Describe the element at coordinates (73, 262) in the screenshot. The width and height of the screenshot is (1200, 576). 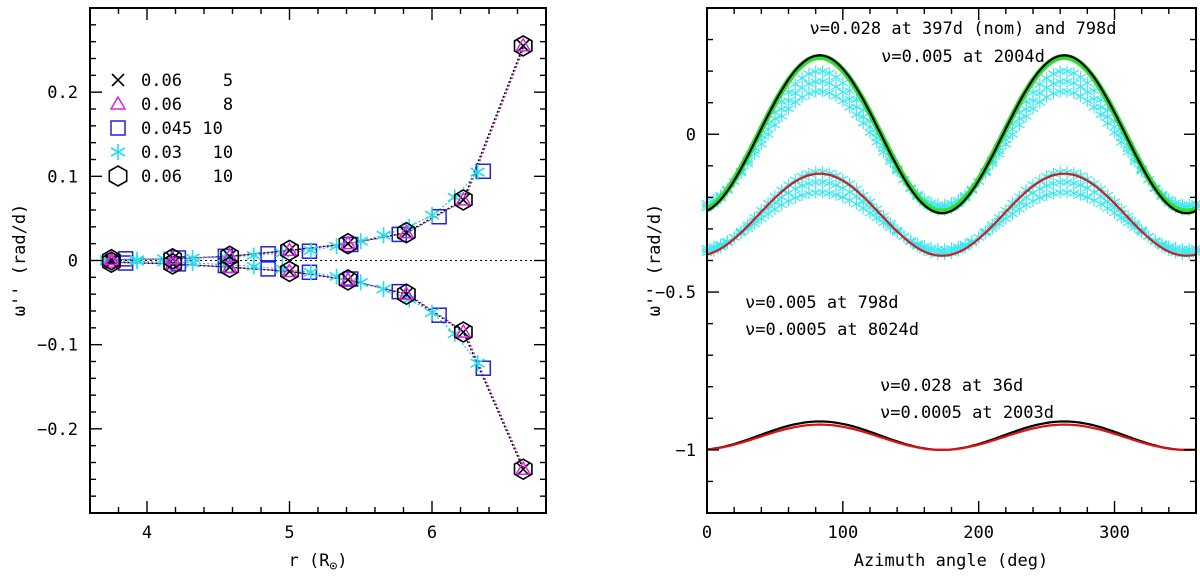
I see `left-y-tick-label-2: 0` at that location.